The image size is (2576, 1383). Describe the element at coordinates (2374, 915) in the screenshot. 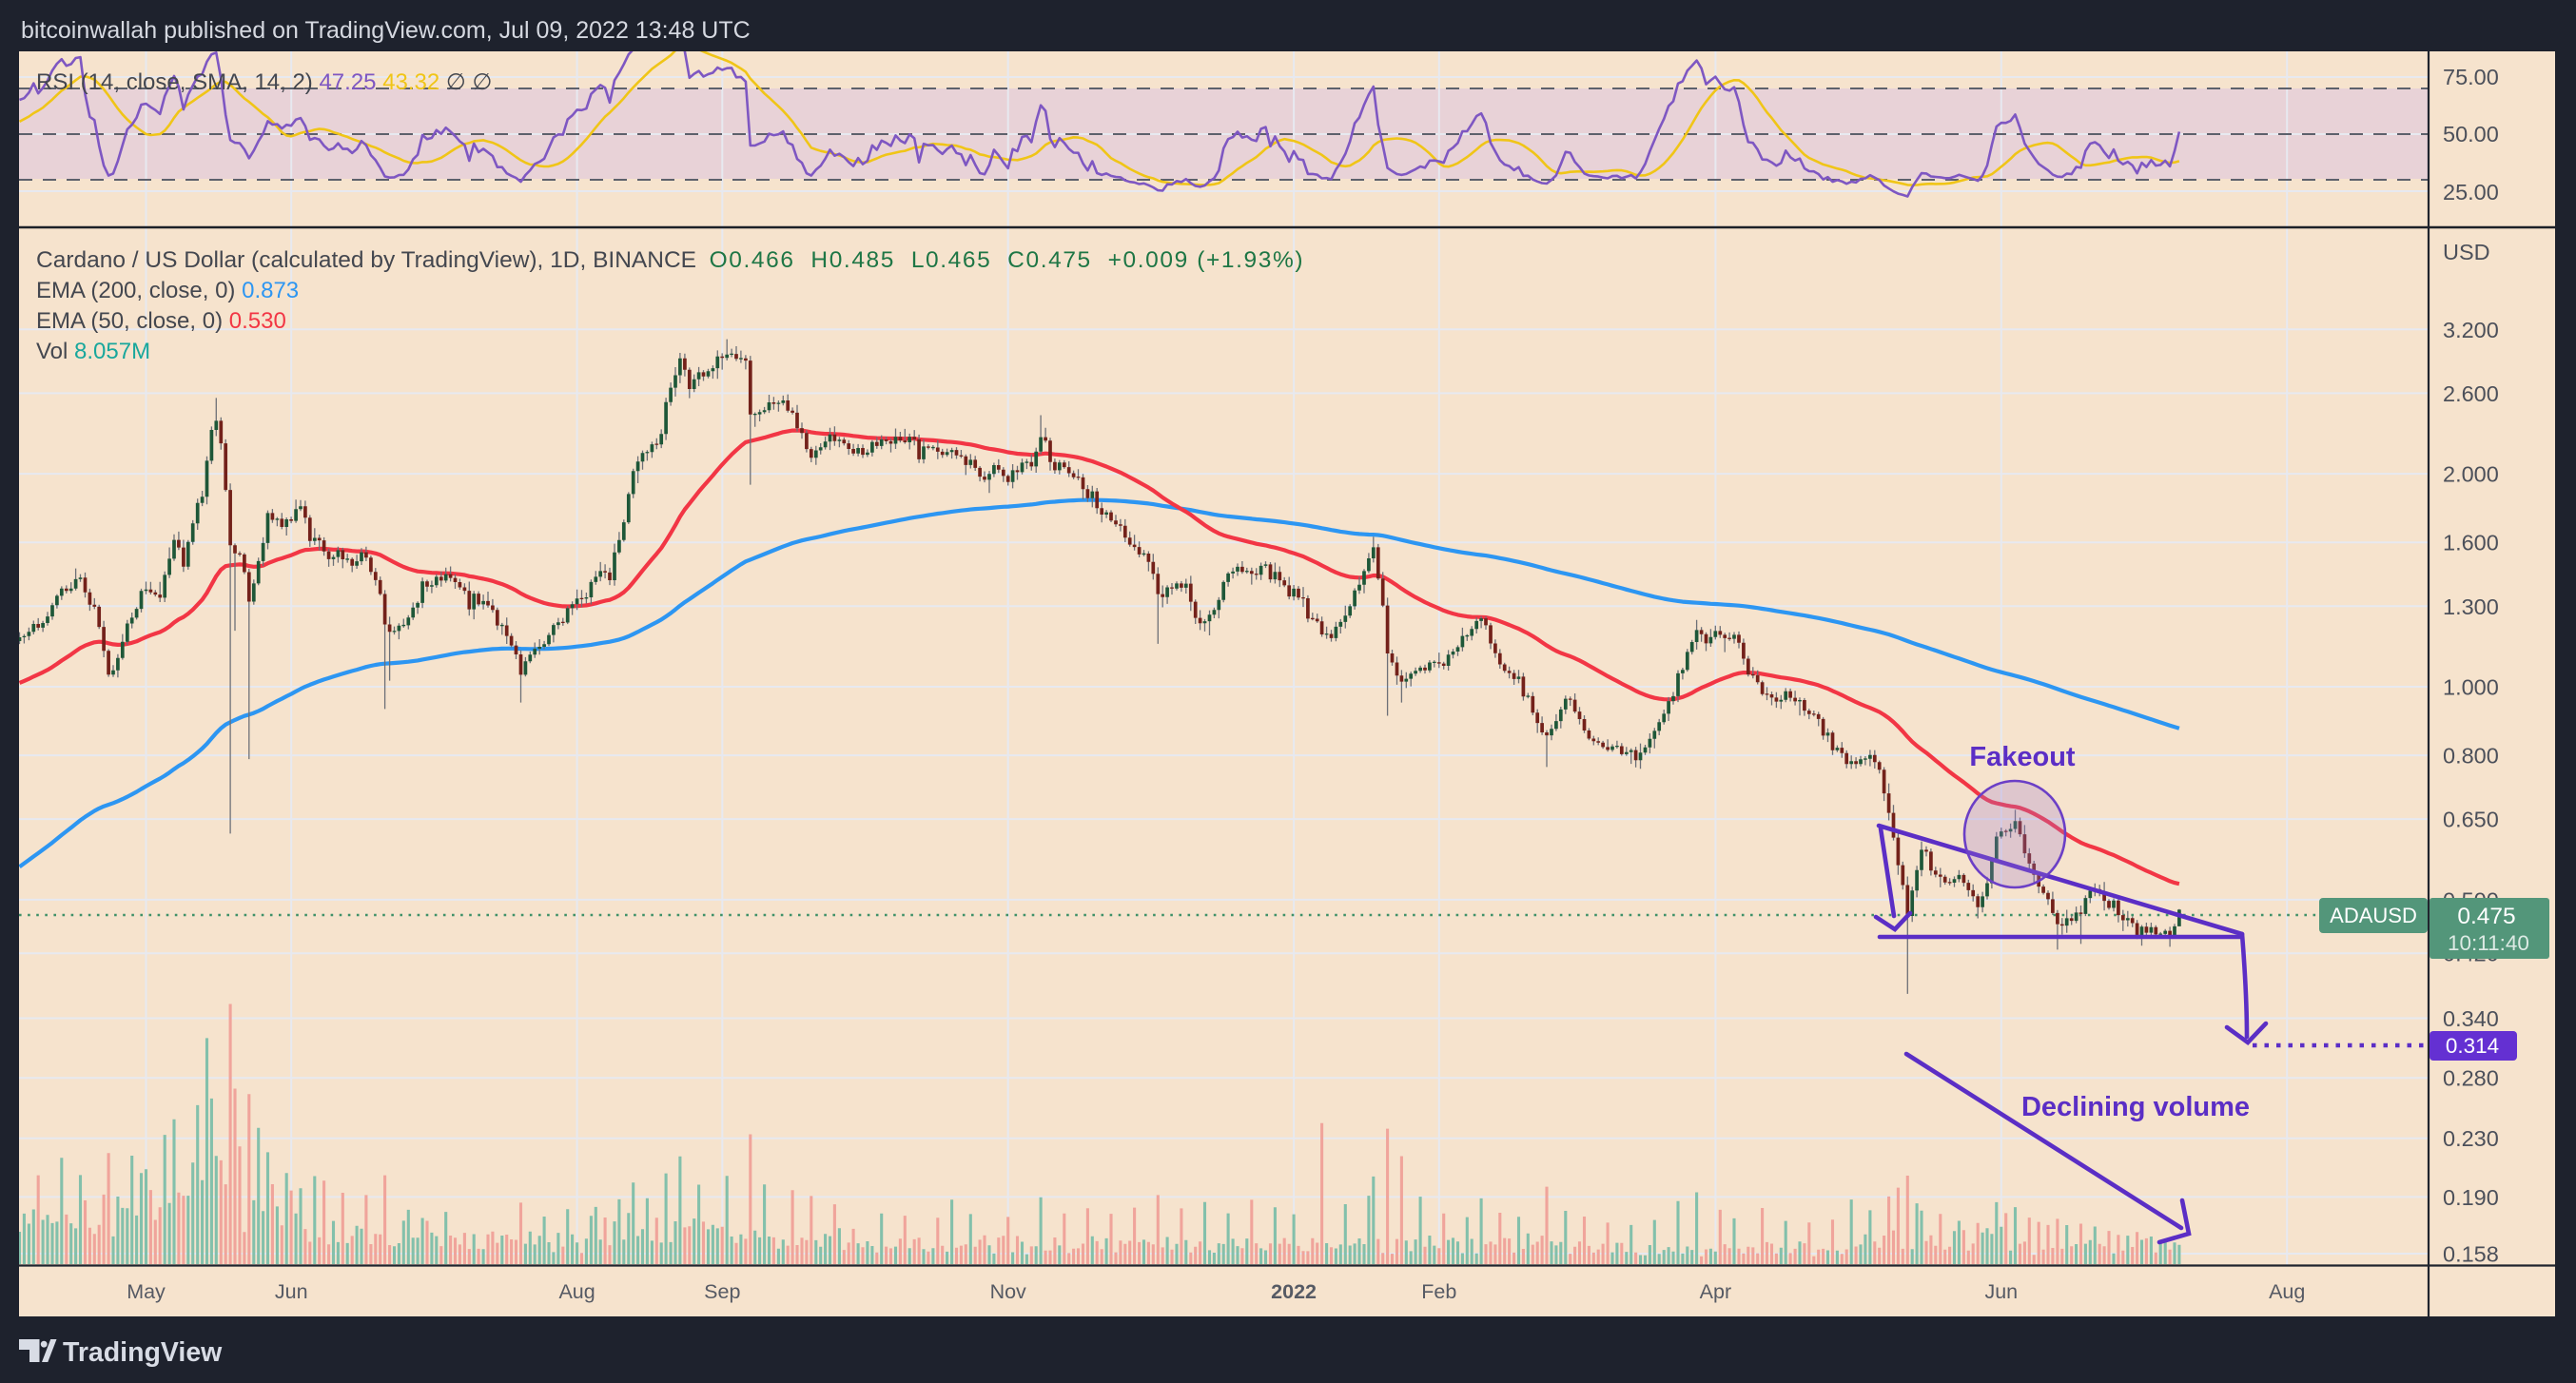

I see `svg-text: ADAUSD` at that location.